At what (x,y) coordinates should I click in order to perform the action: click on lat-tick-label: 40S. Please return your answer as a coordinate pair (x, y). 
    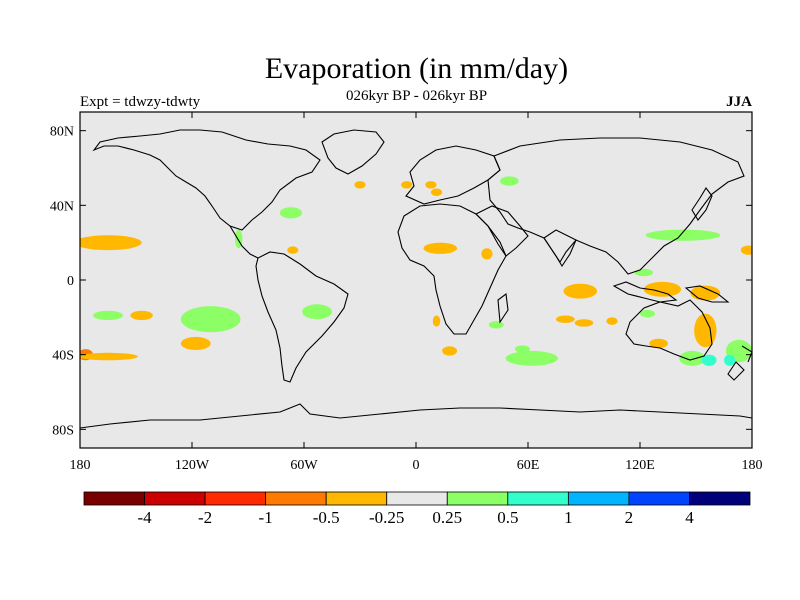
    Looking at the image, I should click on (63, 356).